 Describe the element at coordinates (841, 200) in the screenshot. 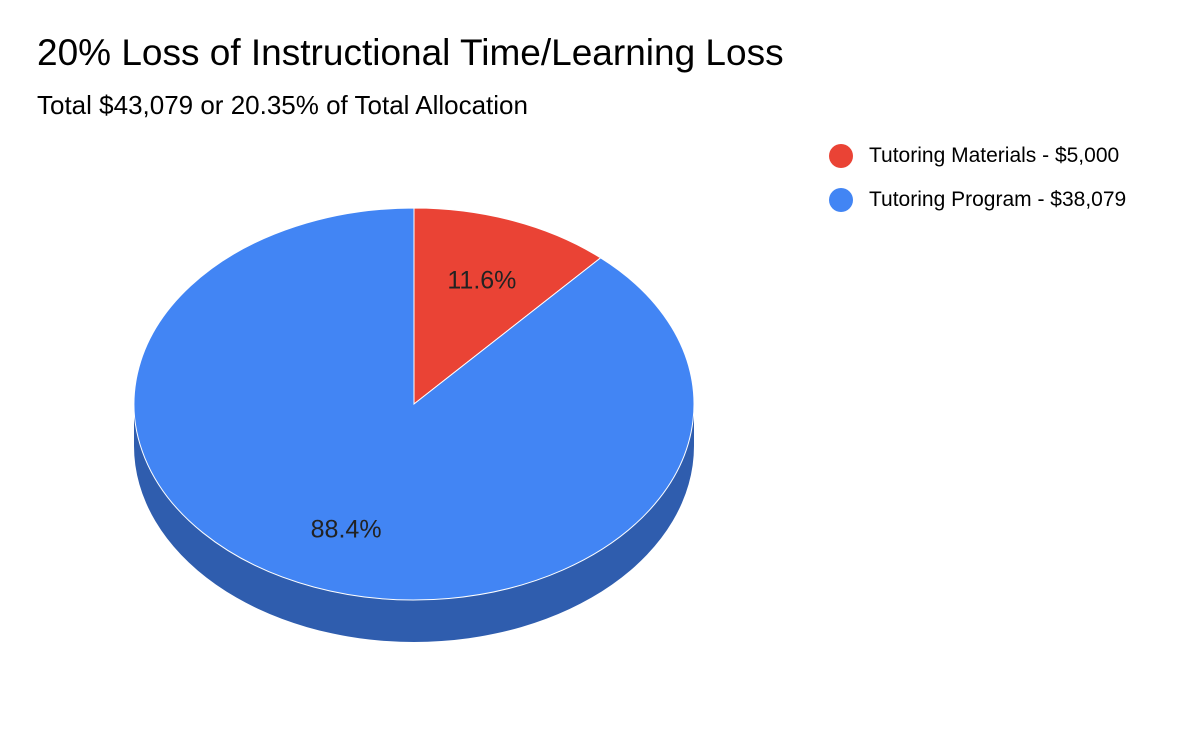

I see `legend-swatch-tutoring-program` at that location.